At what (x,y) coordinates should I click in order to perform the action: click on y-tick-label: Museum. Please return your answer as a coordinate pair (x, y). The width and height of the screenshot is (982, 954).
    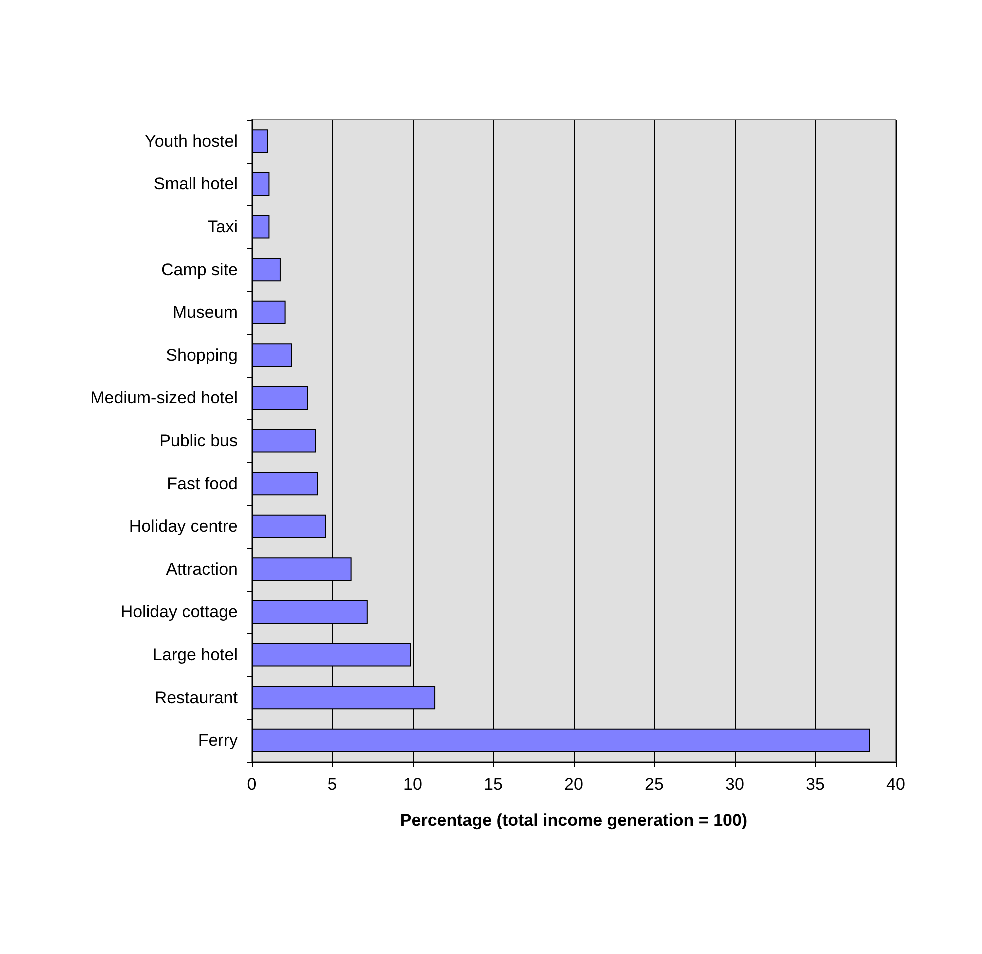
    Looking at the image, I should click on (205, 312).